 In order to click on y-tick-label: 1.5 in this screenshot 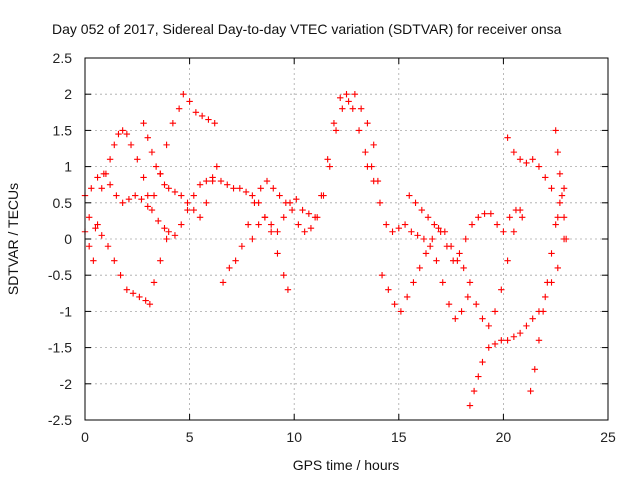, I will do `click(63, 130)`.